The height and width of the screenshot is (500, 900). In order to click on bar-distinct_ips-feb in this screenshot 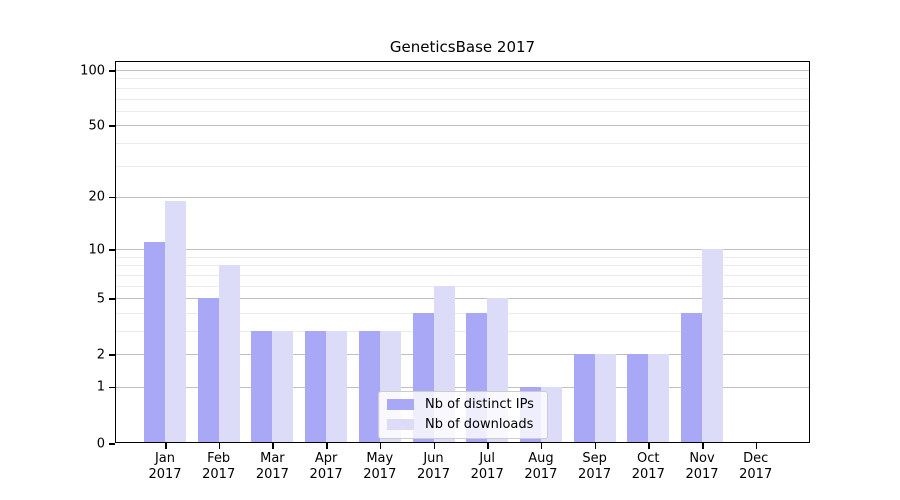, I will do `click(208, 370)`.